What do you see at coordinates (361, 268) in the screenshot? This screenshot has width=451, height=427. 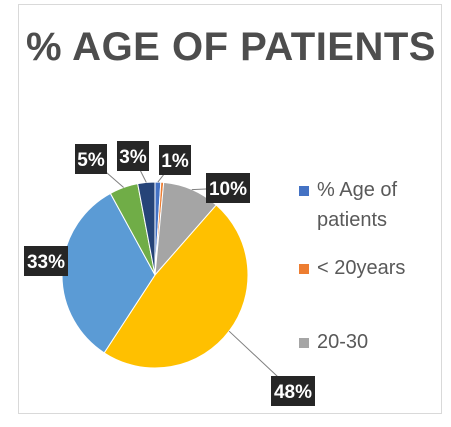 I see `legend-label-1: < 20years` at bounding box center [361, 268].